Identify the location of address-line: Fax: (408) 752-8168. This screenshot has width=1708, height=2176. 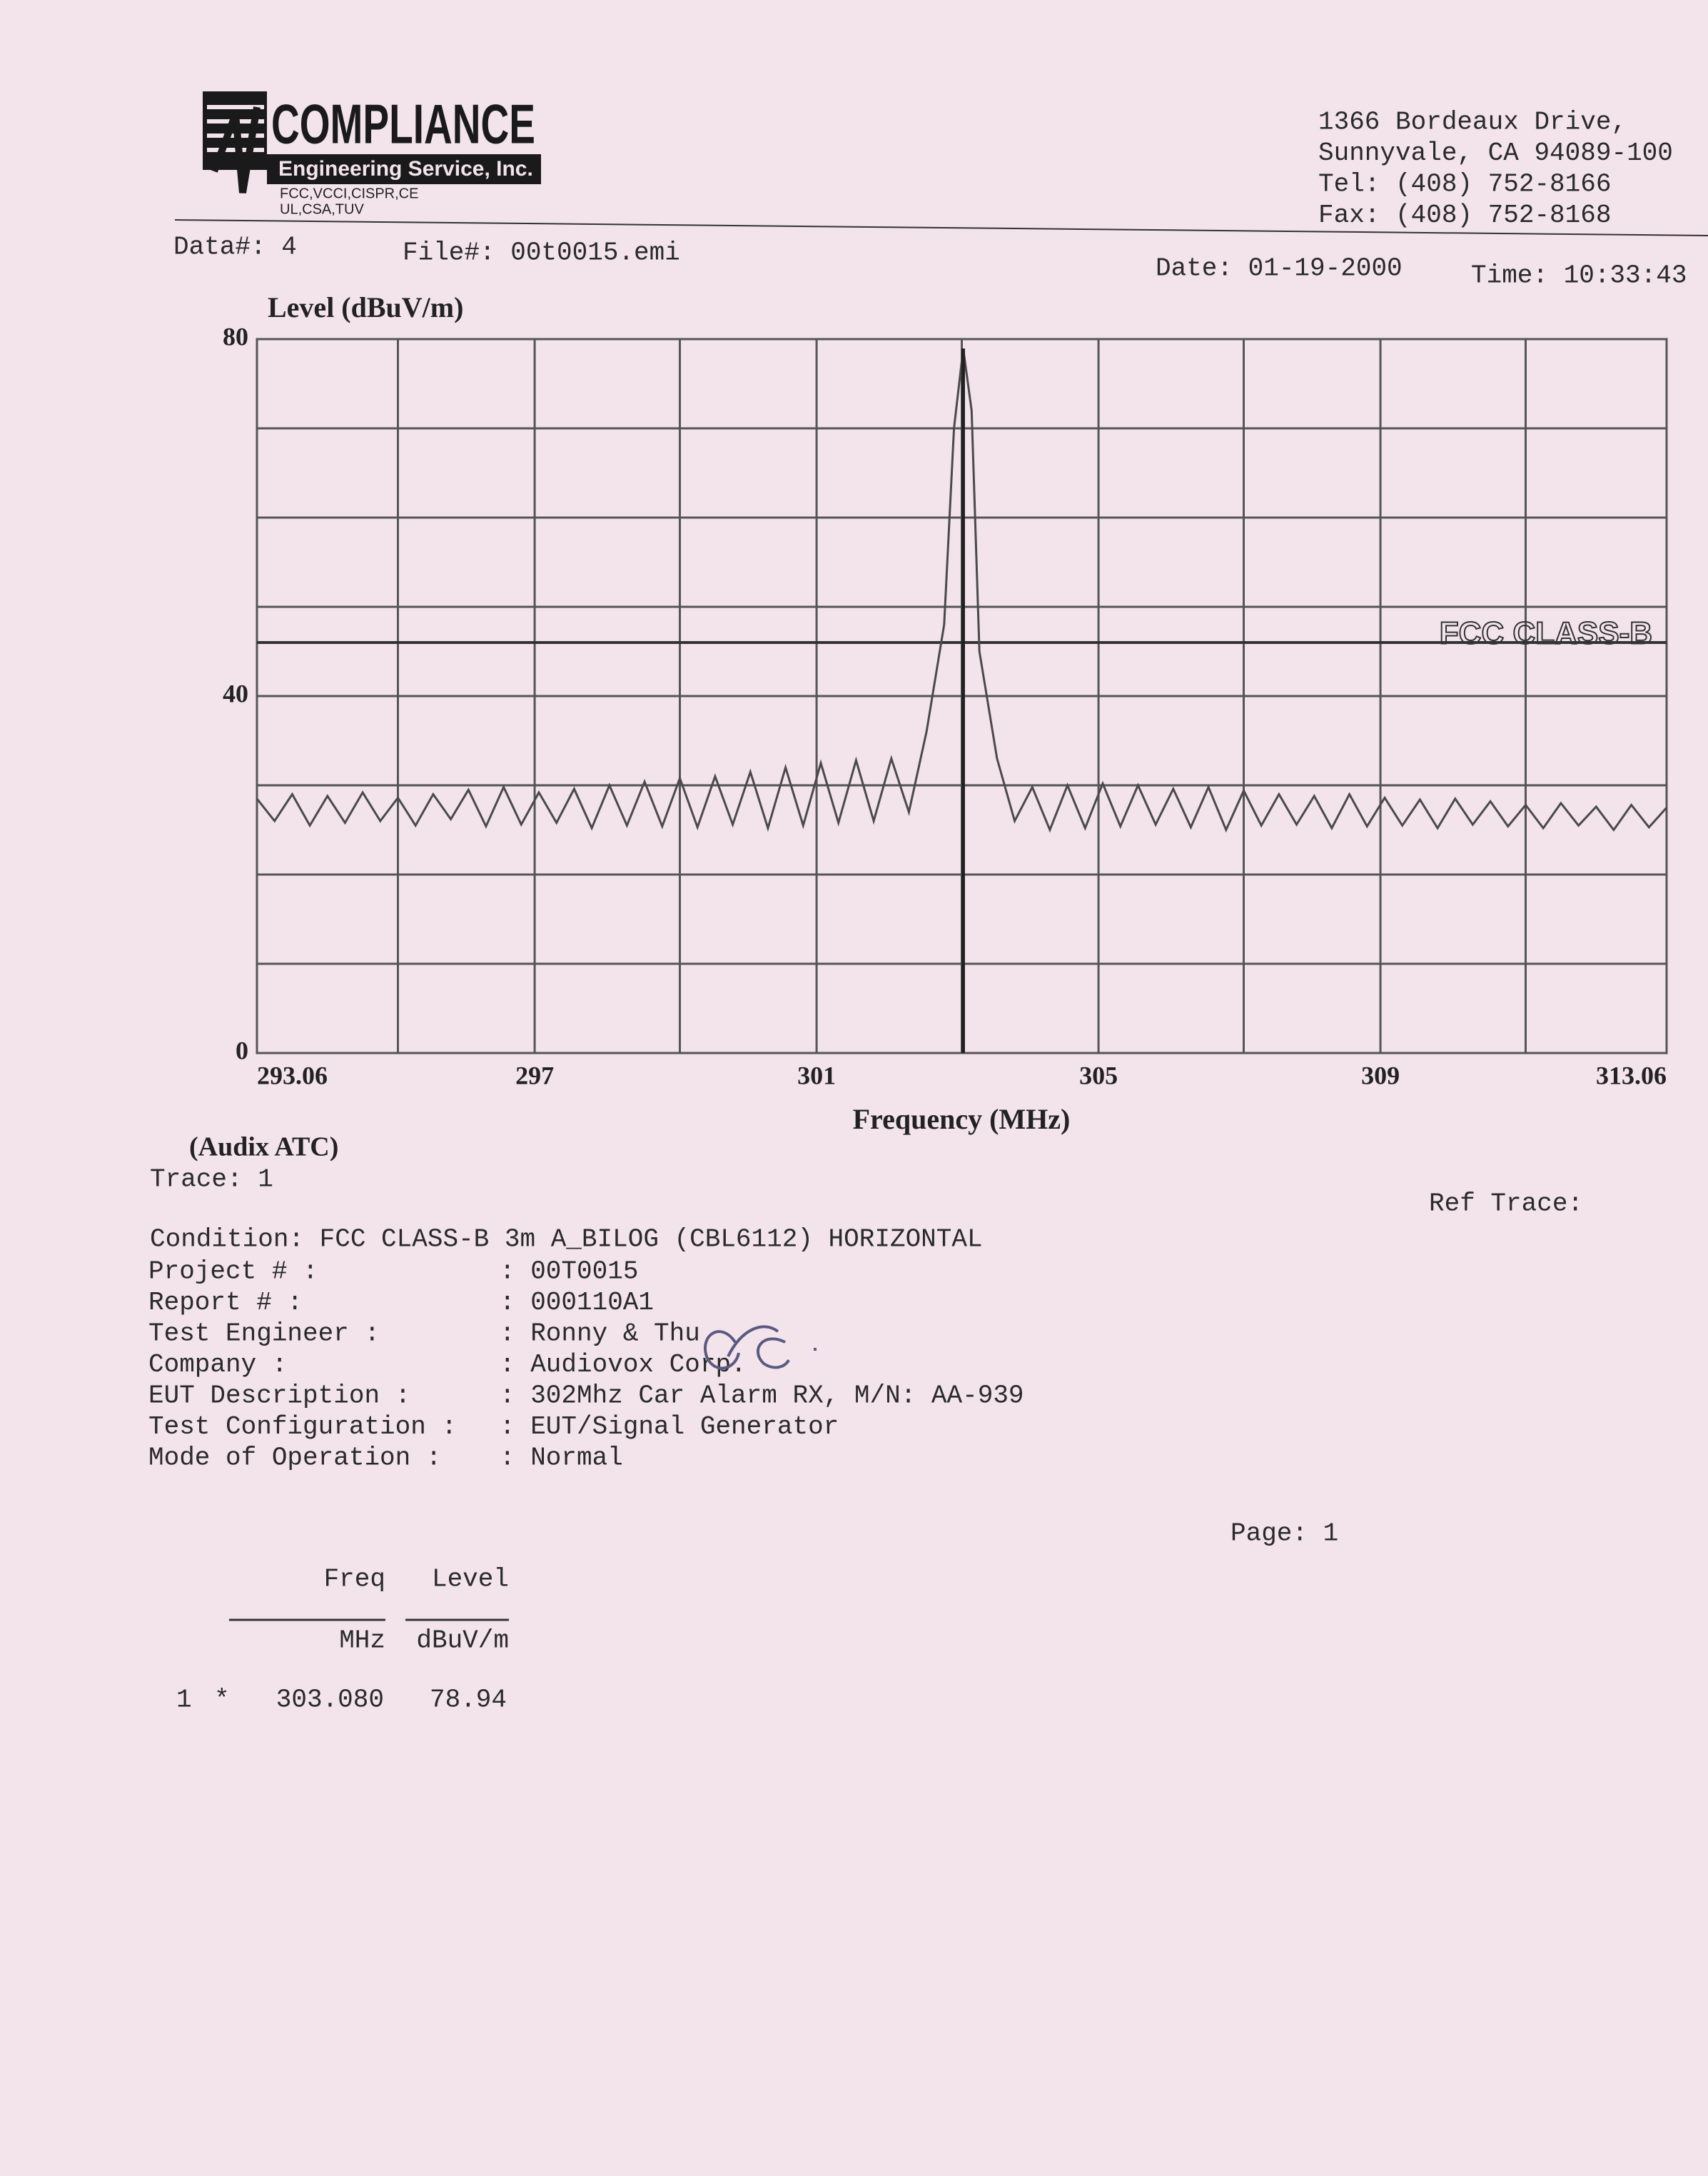
(1465, 215).